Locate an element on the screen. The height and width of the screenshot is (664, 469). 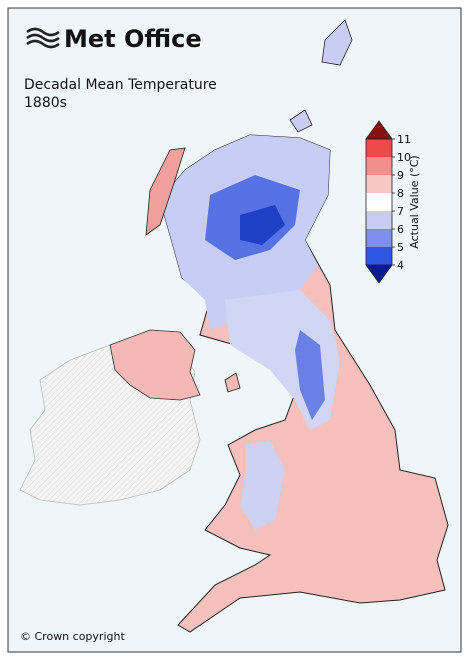
colorbar: 4 5 6 7 8 9 10 11 Actual Value (°C) is located at coordinates (393, 202).